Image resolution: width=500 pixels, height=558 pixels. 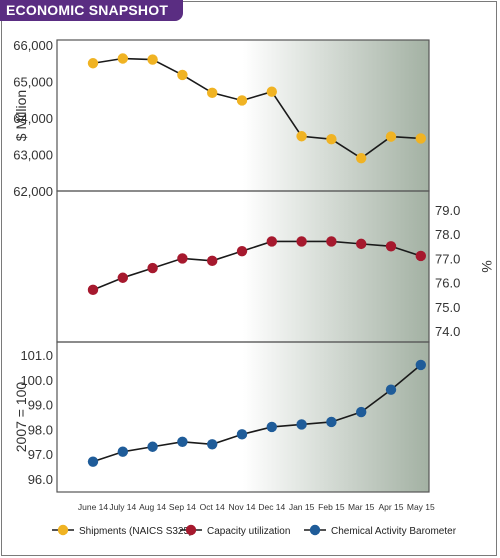 I want to click on x-tick-label: Mar 15, so click(x=361, y=507).